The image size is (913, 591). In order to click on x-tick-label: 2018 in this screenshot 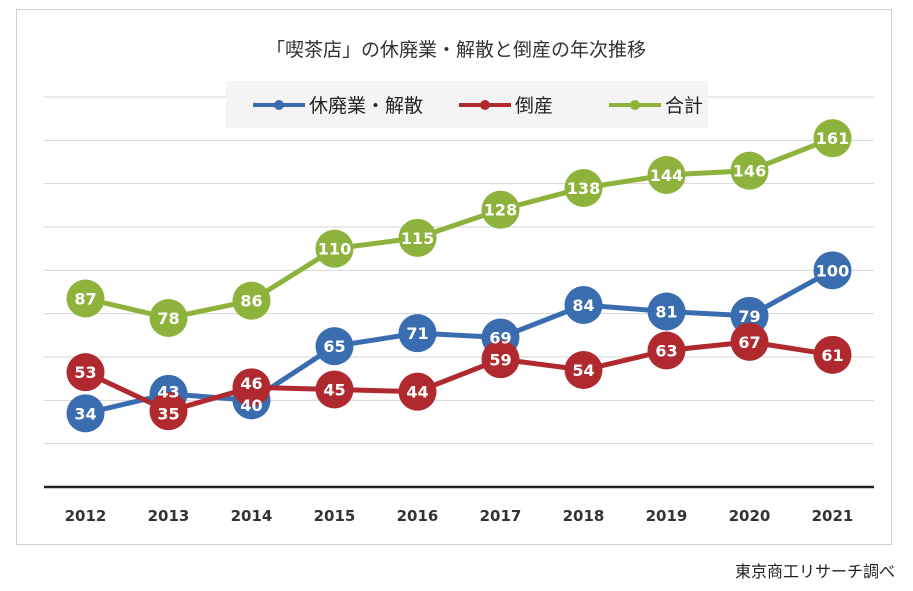, I will do `click(584, 516)`.